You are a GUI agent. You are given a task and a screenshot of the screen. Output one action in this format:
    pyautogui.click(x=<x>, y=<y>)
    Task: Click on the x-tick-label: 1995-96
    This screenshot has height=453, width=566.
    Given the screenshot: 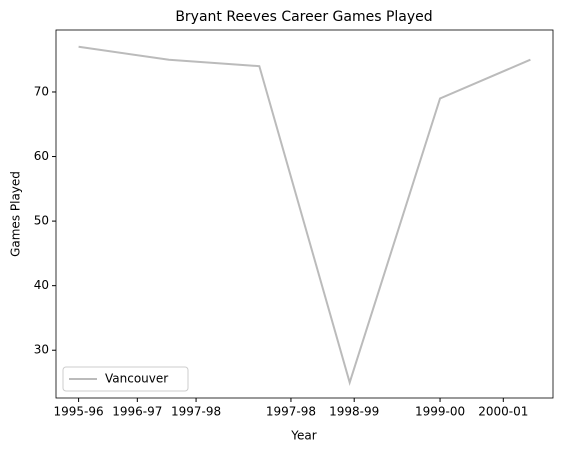 What is the action you would take?
    pyautogui.click(x=79, y=412)
    